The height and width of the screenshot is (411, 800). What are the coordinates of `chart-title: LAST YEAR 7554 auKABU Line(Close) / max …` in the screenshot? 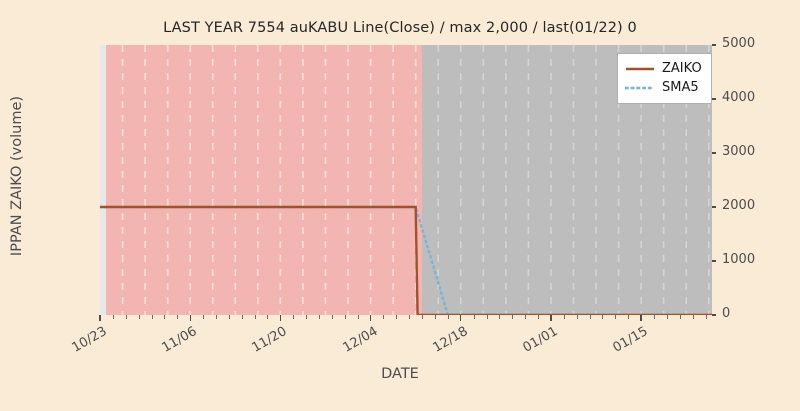 It's located at (400, 28).